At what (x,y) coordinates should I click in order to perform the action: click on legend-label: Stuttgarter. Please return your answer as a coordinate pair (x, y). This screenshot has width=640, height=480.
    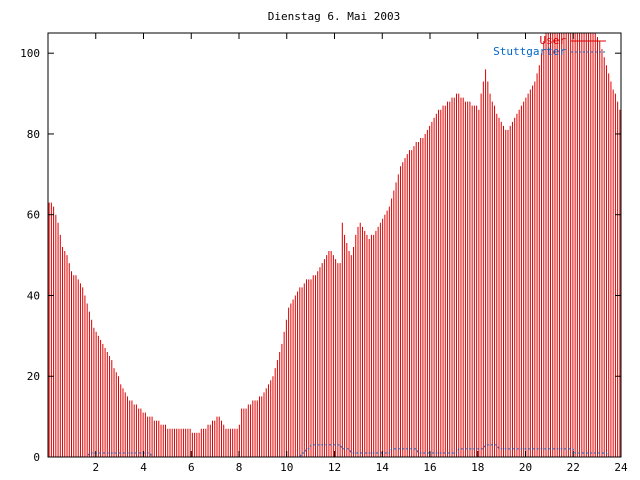
    Looking at the image, I should click on (529, 51).